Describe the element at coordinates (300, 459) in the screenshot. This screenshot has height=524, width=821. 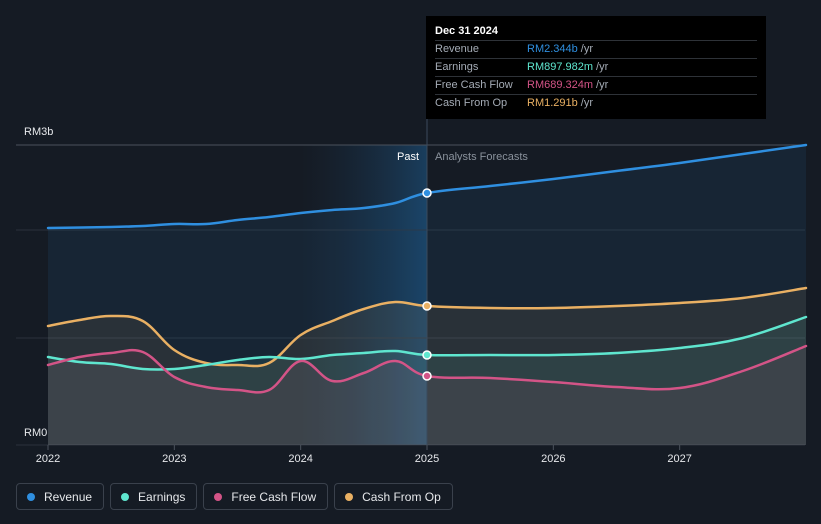
I see `x-tick-label: 2024` at that location.